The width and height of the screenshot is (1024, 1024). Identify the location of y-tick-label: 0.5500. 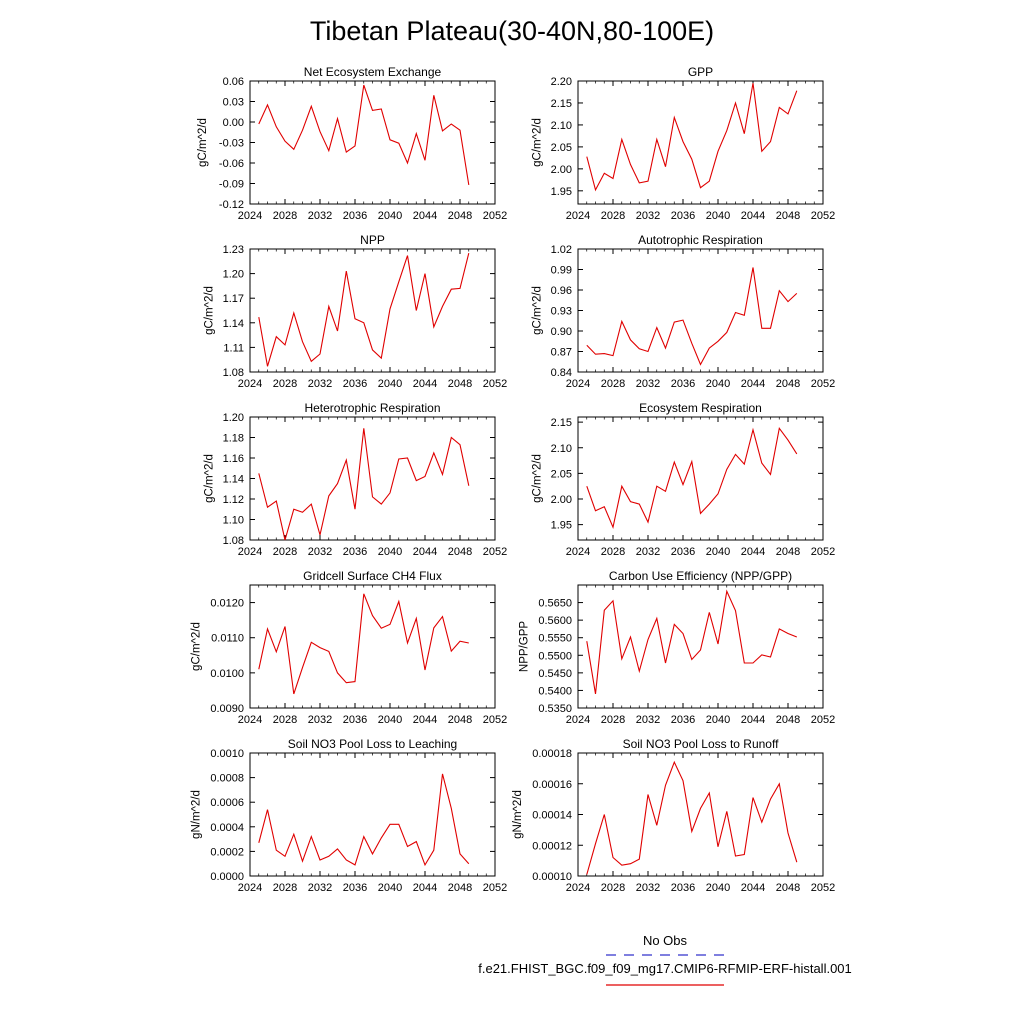
(555, 656).